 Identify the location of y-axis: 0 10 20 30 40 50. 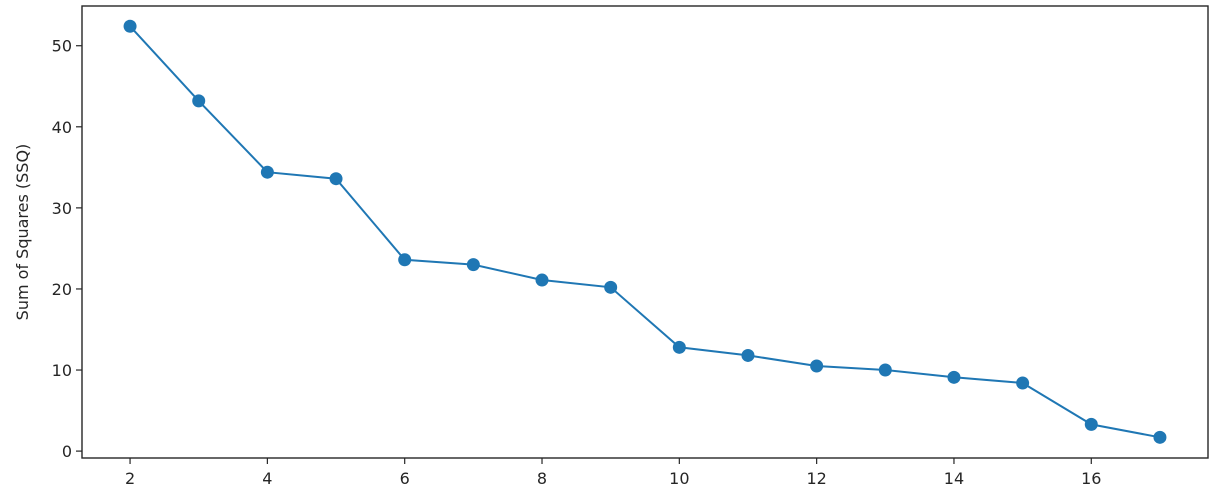
(67, 249).